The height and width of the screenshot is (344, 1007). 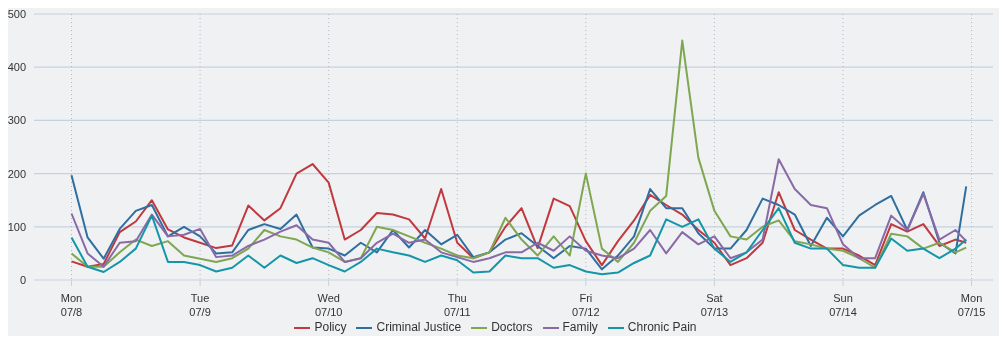 What do you see at coordinates (971, 304) in the screenshot?
I see `x-tick-label: Mon 07/15` at bounding box center [971, 304].